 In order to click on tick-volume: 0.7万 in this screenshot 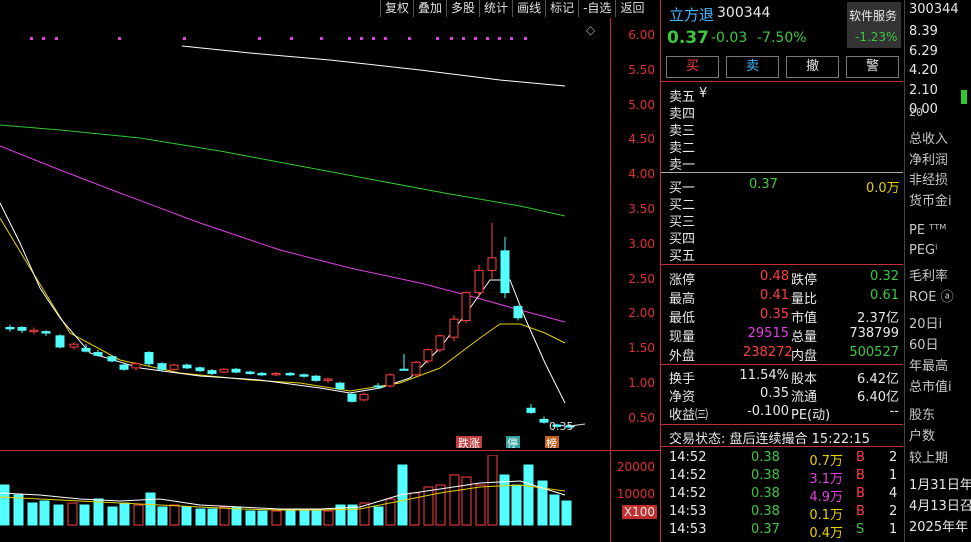, I will do `click(826, 461)`.